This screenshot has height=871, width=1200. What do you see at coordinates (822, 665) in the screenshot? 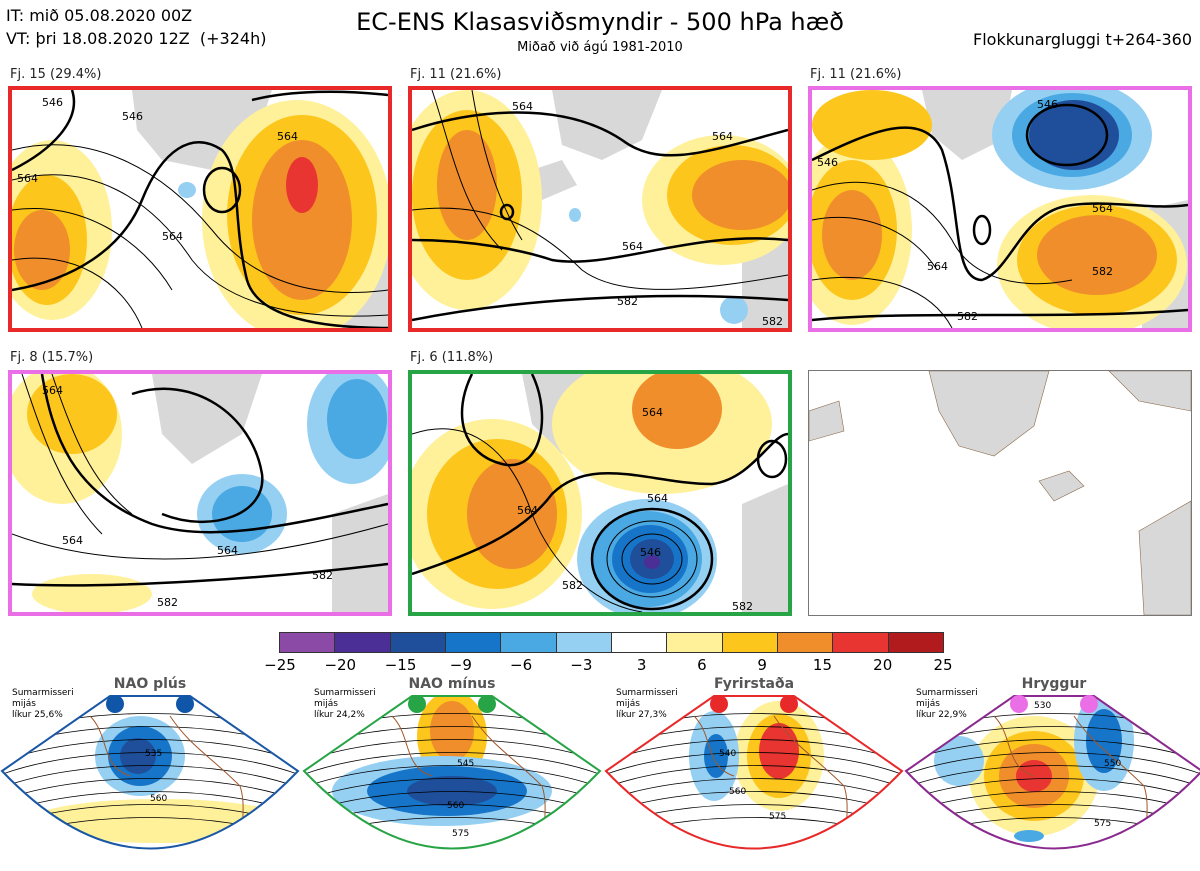
I see `colorbar-tick-label: 15` at bounding box center [822, 665].